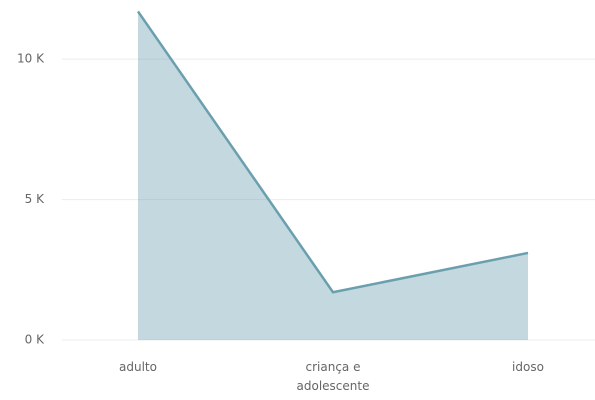 This screenshot has width=595, height=400. Describe the element at coordinates (333, 376) in the screenshot. I see `x-tick-label: criança e adolescente` at that location.